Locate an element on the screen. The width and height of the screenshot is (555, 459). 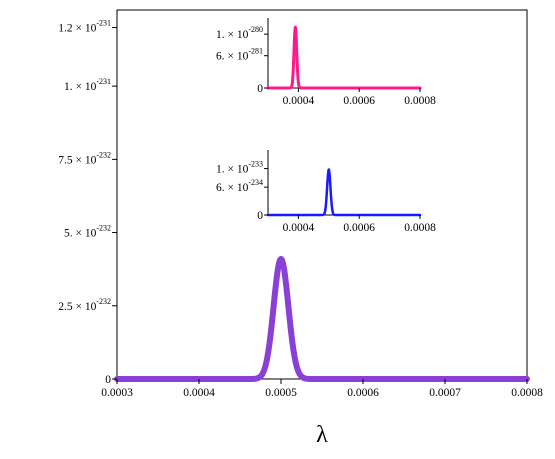
inset-bottom-y-tick-label-2: 1. × 10-233 is located at coordinates (239, 168).